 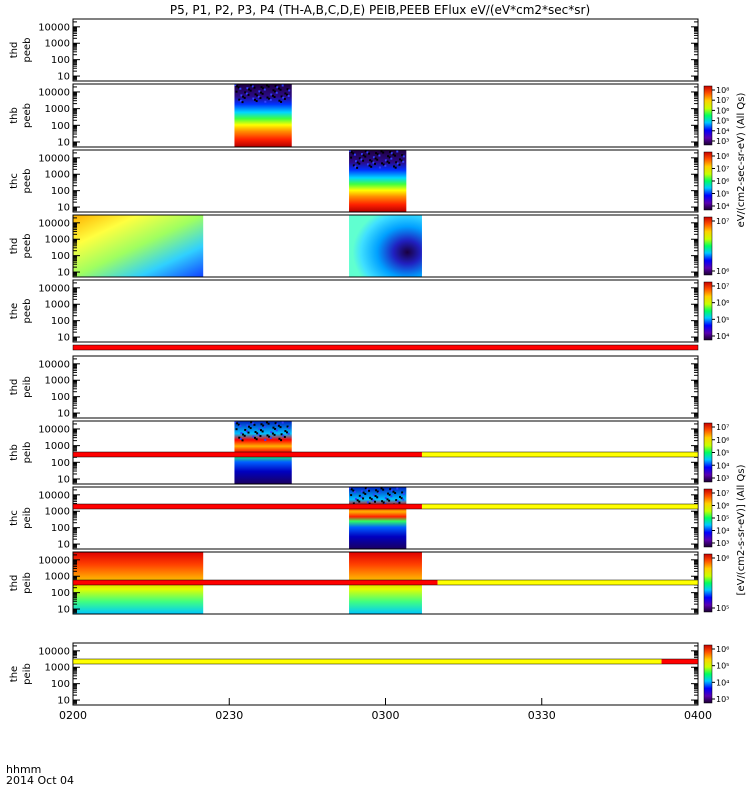 What do you see at coordinates (14, 50) in the screenshot?
I see `panel-probe-label: thd` at bounding box center [14, 50].